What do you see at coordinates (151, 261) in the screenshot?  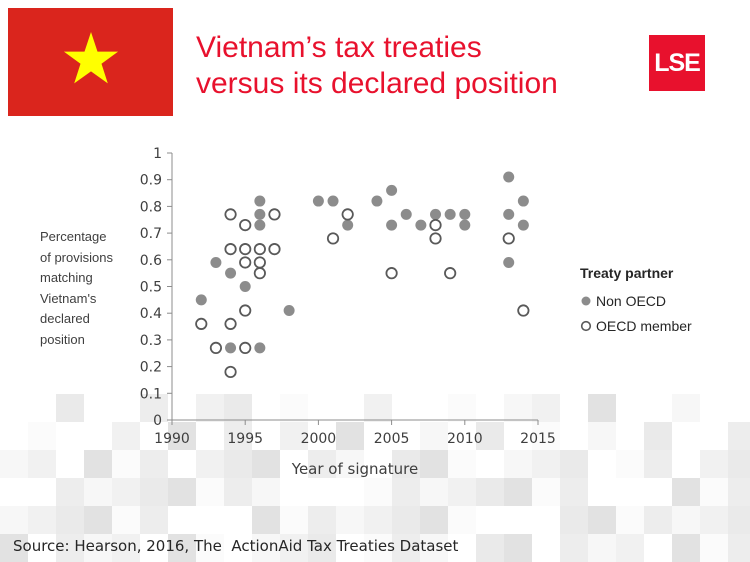 I see `y-tick-label: 0.6` at bounding box center [151, 261].